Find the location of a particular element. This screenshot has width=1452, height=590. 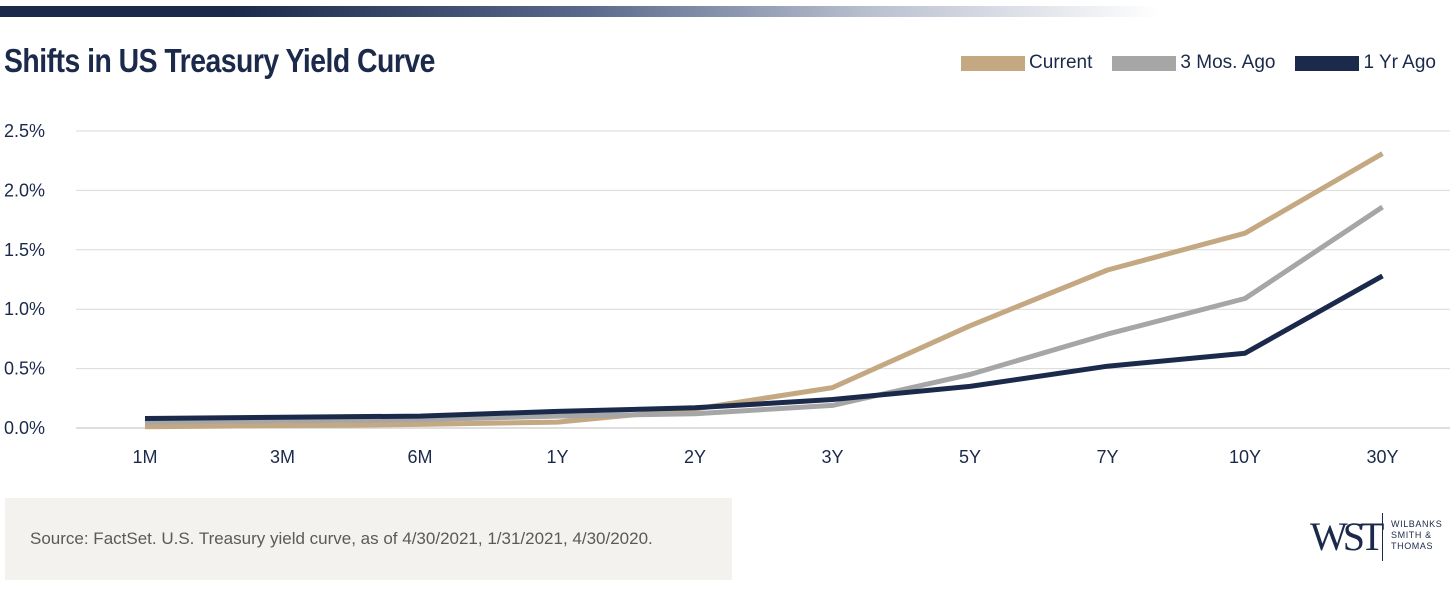

legend-item-current: Current is located at coordinates (1026, 63).